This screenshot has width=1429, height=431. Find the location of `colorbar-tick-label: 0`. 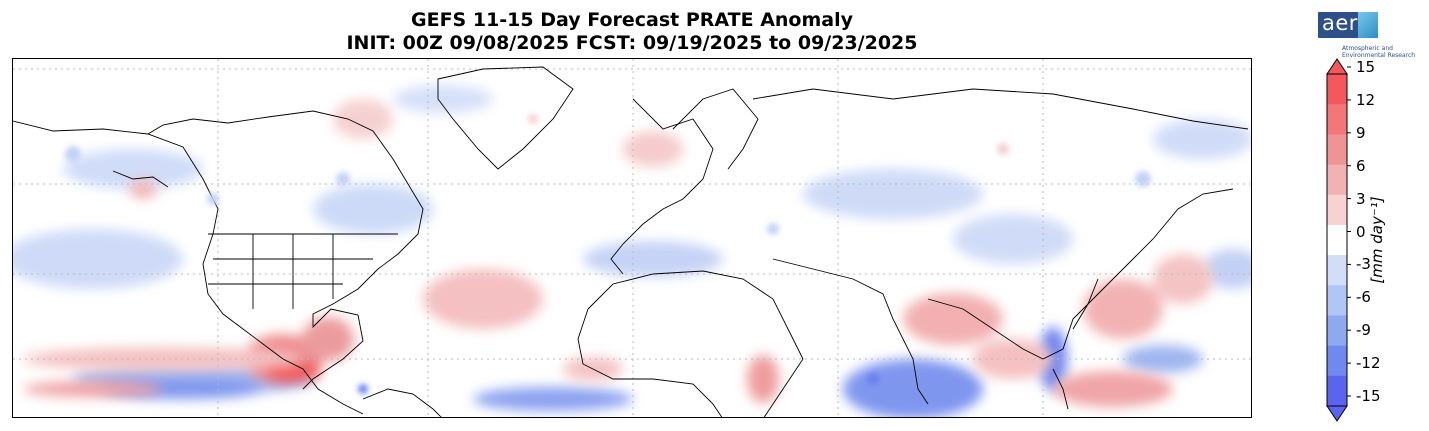

colorbar-tick-label: 0 is located at coordinates (1361, 231).